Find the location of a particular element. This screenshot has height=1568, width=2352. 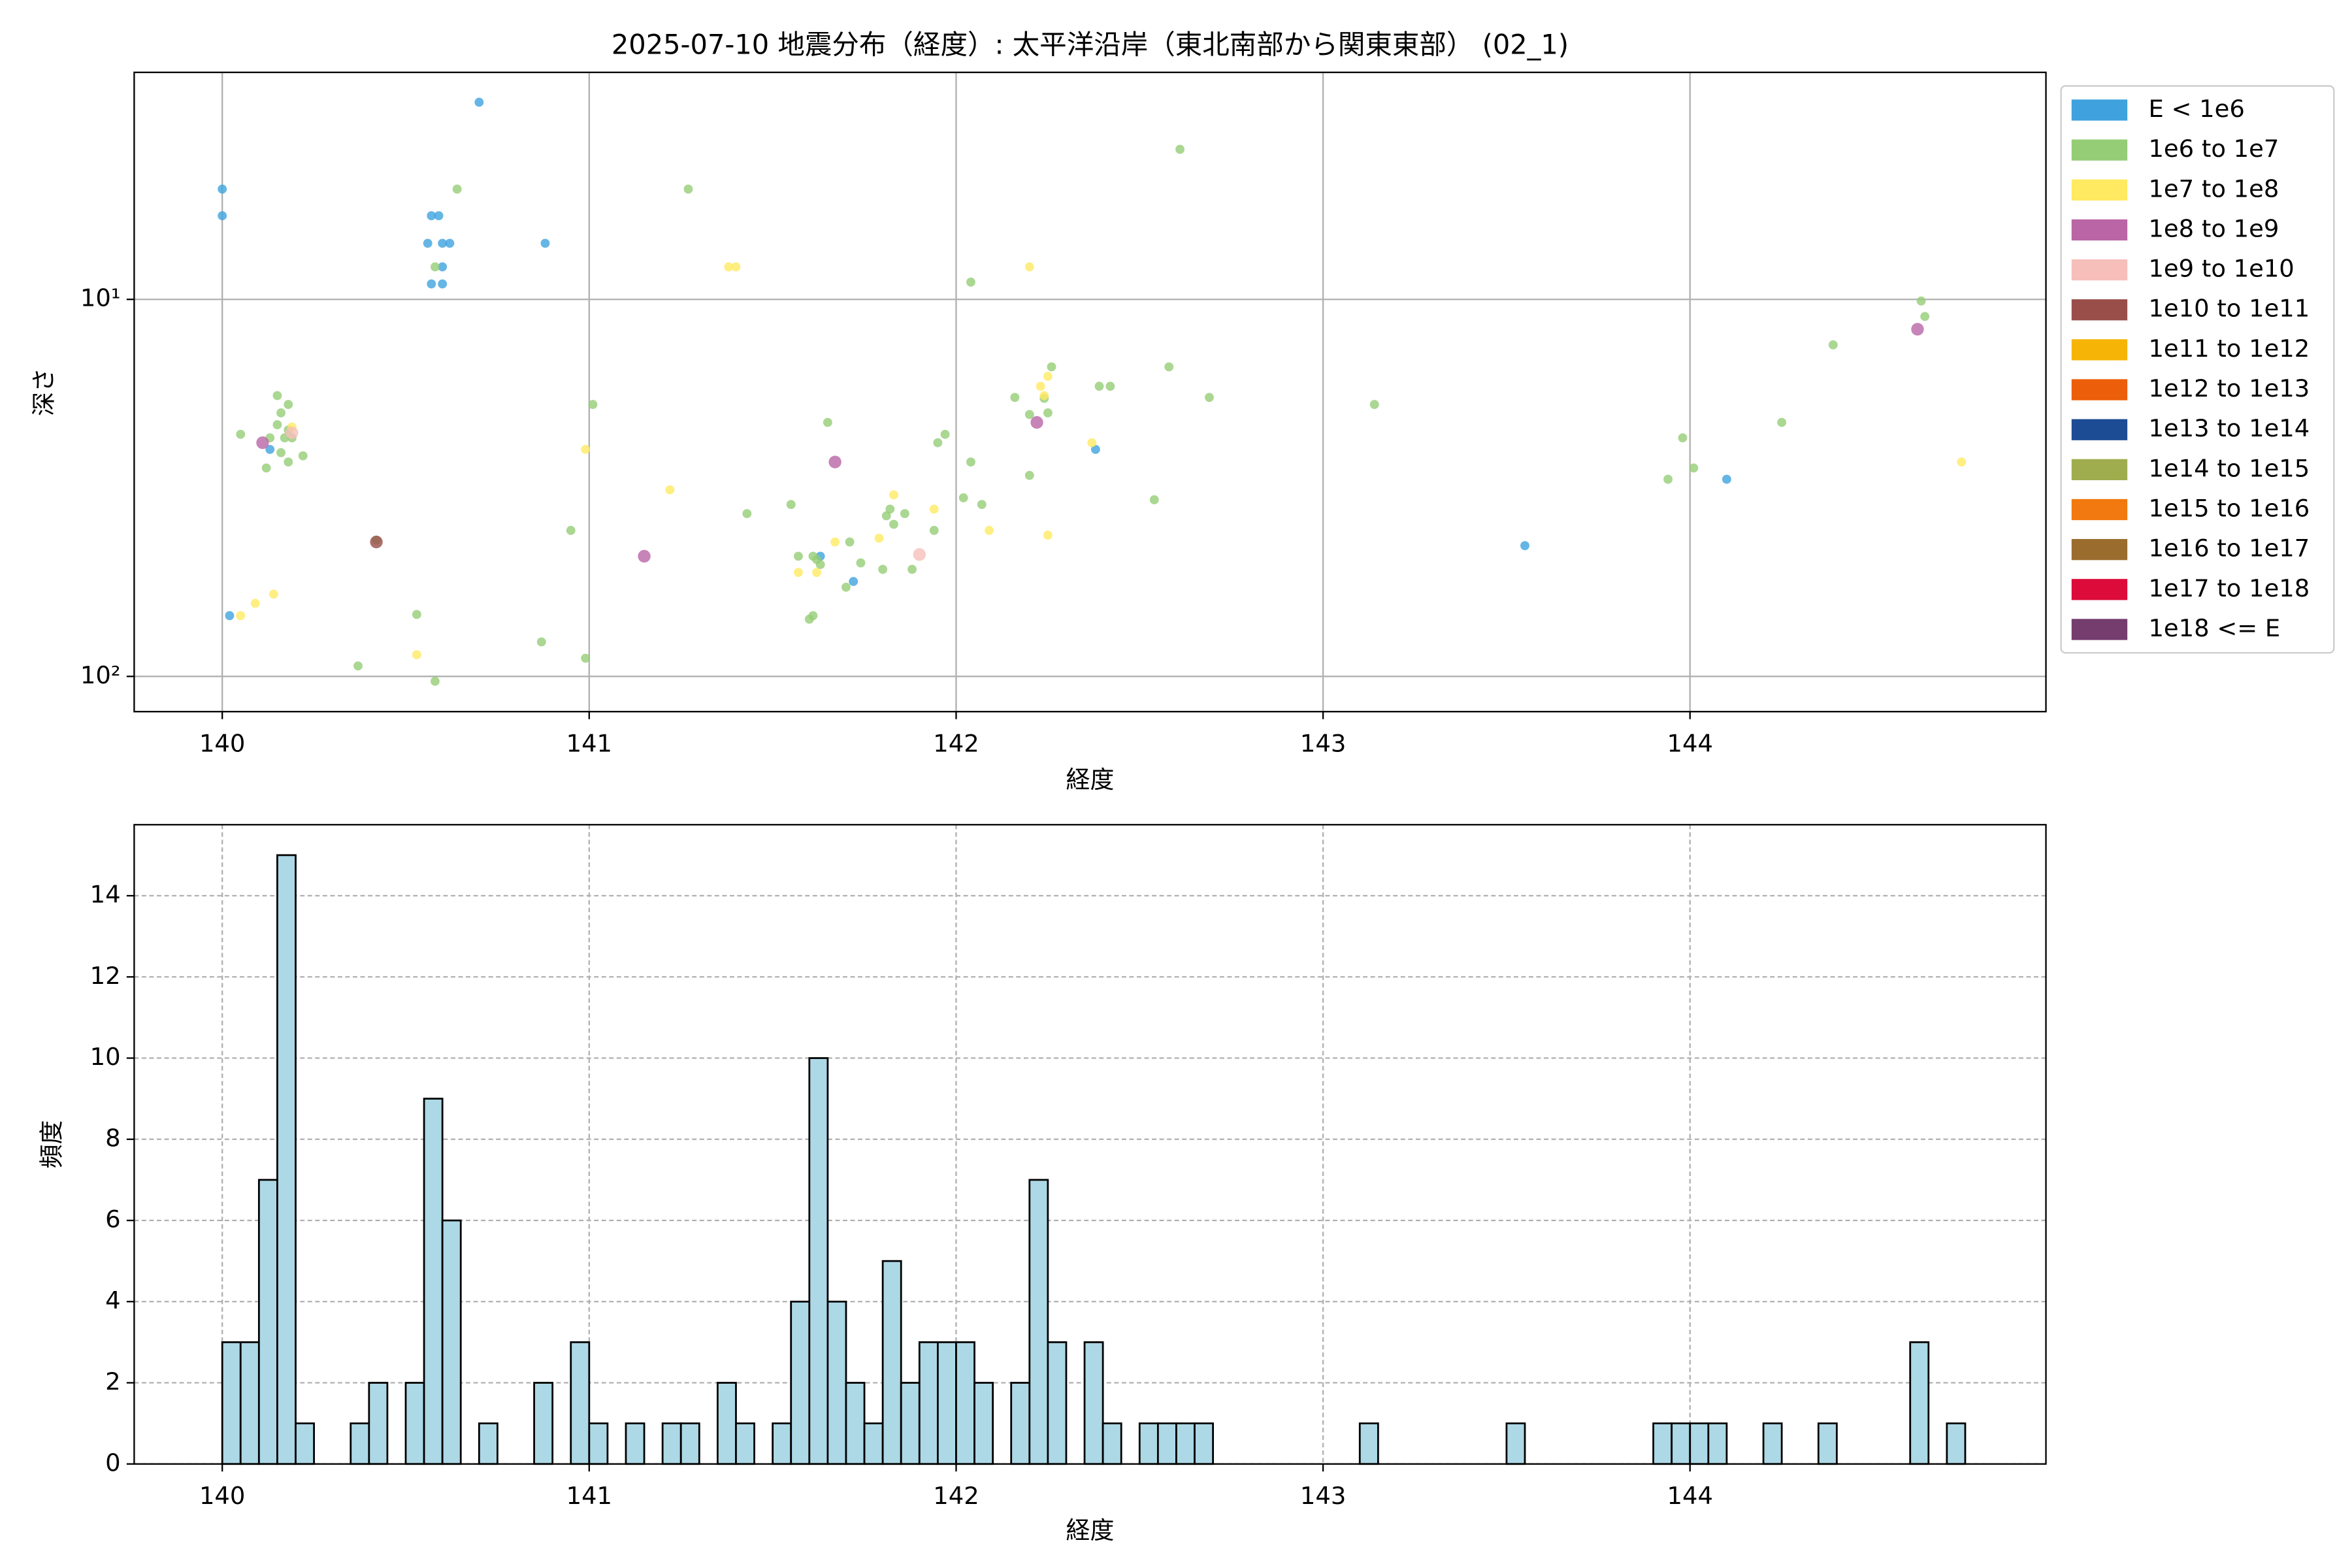

x-tick-label: 144 is located at coordinates (1690, 744).